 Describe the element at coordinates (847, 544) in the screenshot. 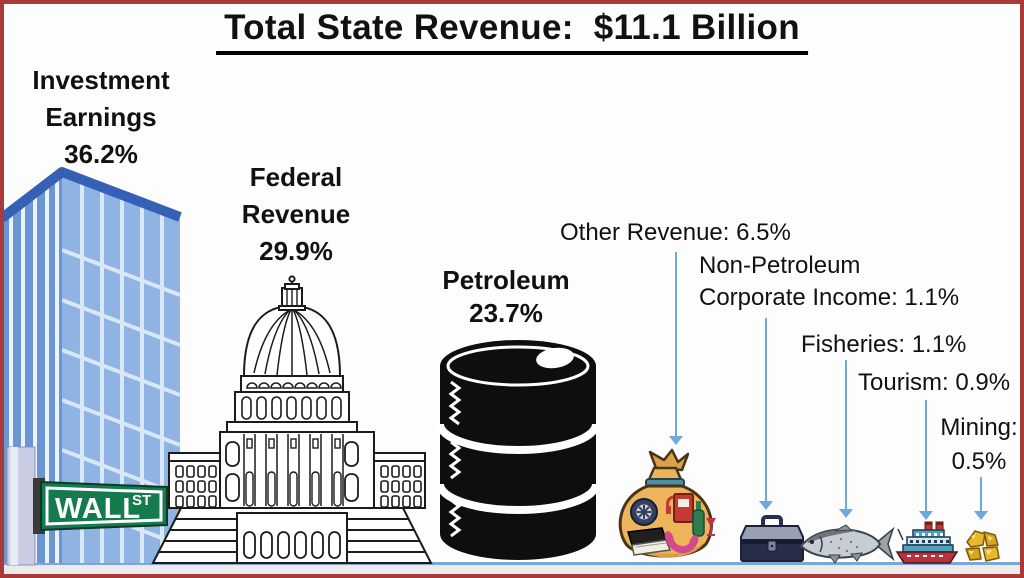

I see `fish-icon` at that location.